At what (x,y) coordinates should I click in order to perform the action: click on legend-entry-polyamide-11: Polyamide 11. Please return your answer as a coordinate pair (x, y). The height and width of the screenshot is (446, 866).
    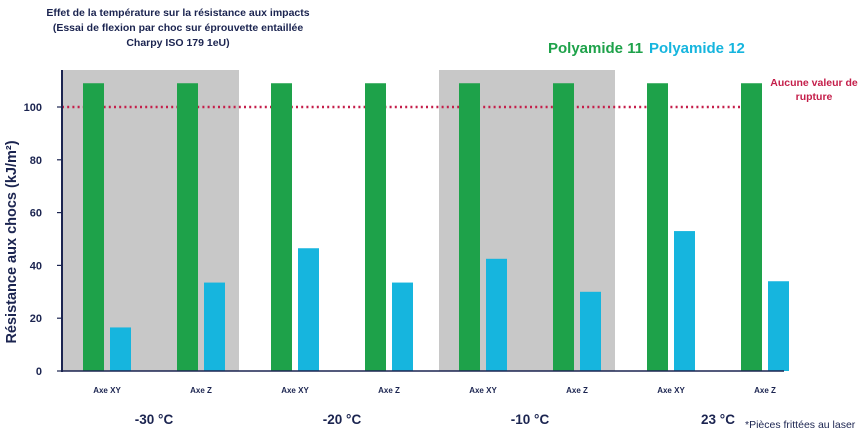
    Looking at the image, I should click on (596, 48).